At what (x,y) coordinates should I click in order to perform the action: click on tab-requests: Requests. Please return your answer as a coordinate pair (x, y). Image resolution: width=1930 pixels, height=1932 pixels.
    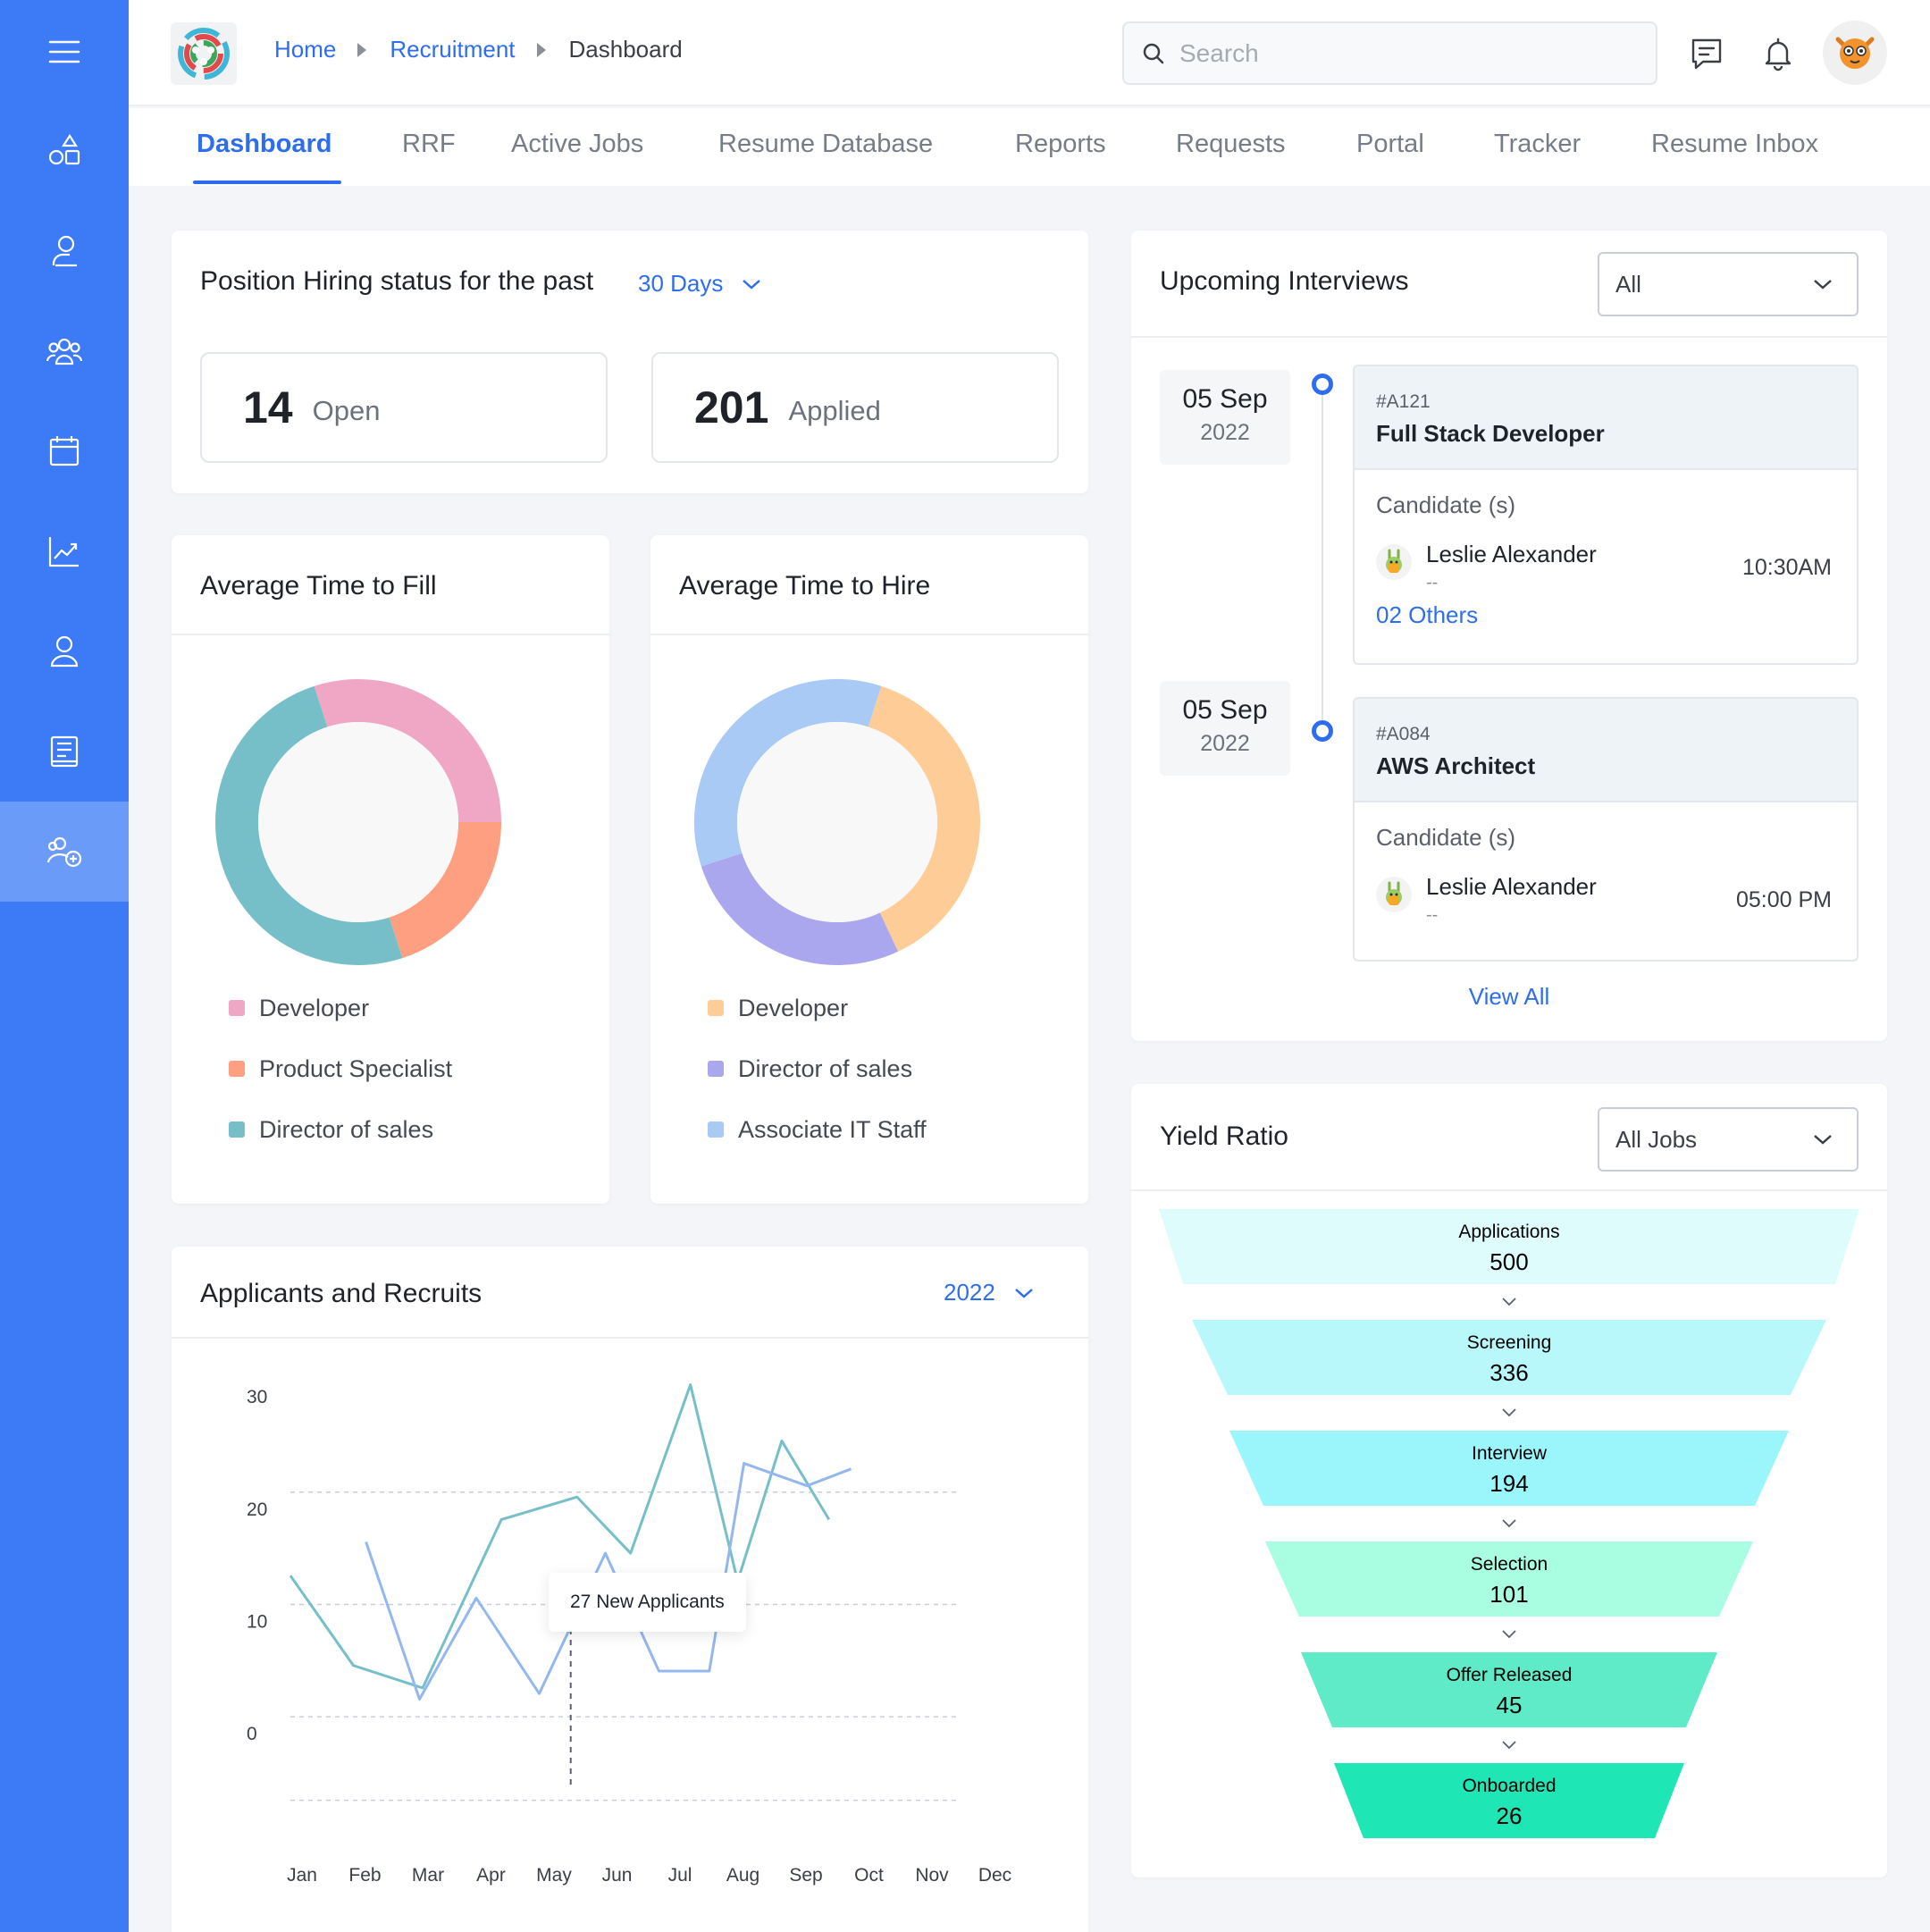
    Looking at the image, I should click on (1231, 144).